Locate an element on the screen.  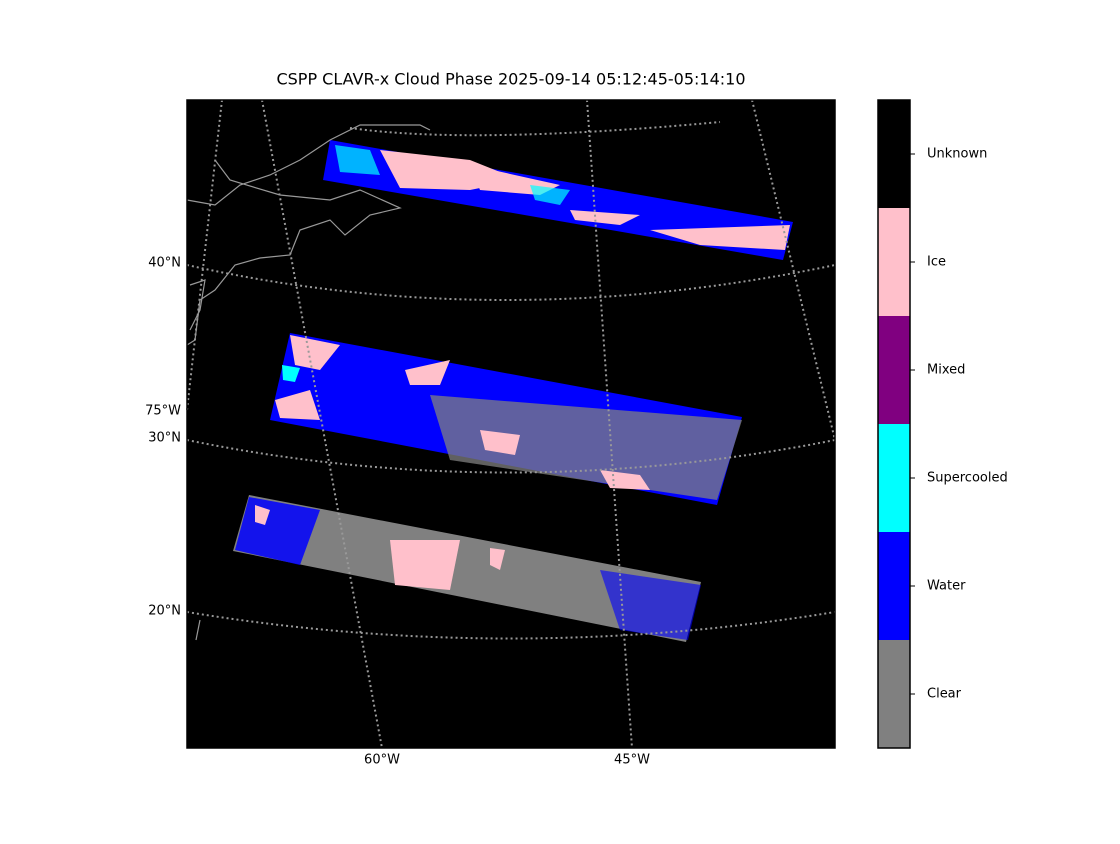
lat-label: 40°N is located at coordinates (164, 263).